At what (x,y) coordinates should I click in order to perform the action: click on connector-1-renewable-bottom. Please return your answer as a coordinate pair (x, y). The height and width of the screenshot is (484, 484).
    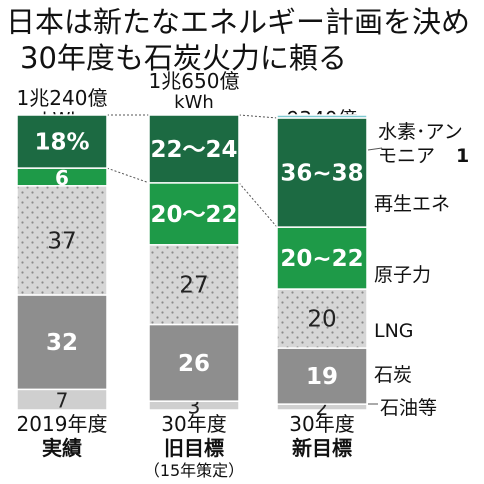
    Looking at the image, I should click on (258, 205).